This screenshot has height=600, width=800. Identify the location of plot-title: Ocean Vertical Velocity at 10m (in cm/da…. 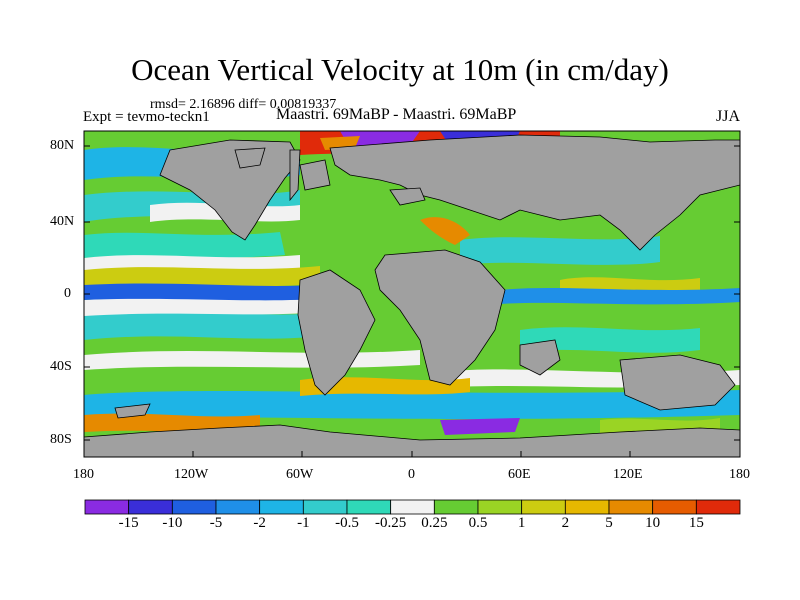
(400, 69).